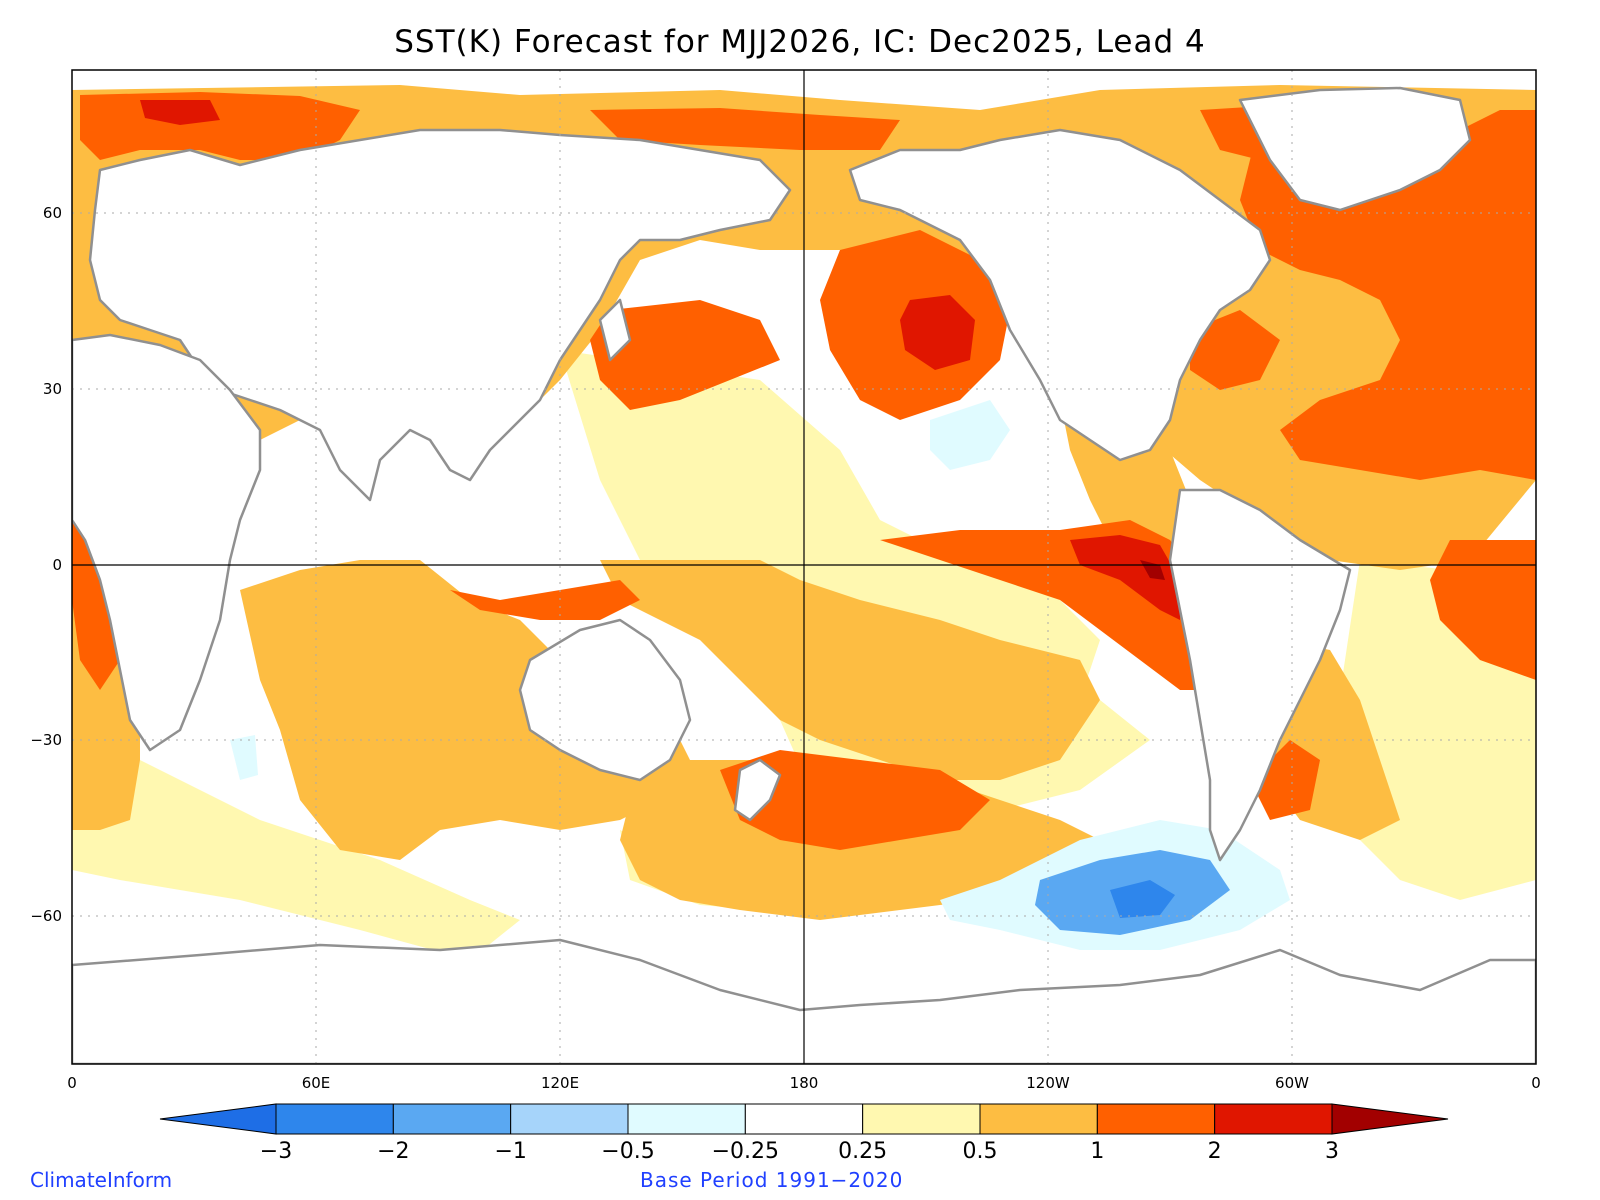  Describe the element at coordinates (276, 1151) in the screenshot. I see `colorbar-label: −3` at that location.